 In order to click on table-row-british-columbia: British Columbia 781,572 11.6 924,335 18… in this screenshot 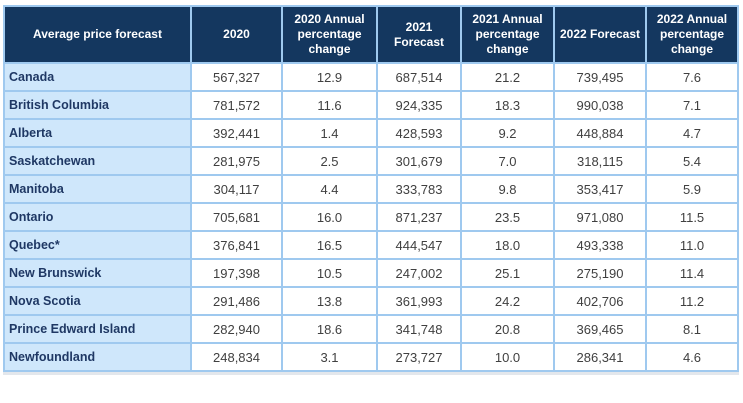, I will do `click(371, 105)`.